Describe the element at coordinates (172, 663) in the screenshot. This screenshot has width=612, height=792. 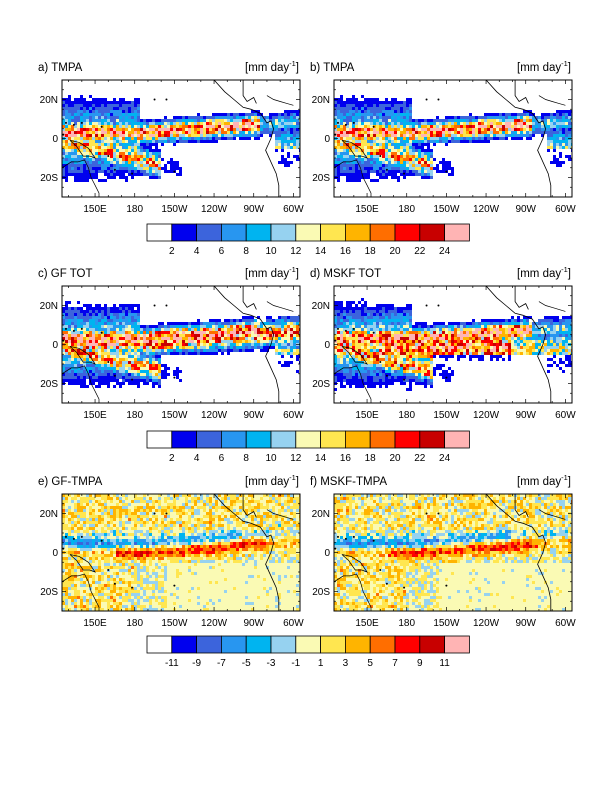
I see `colorbar-label: -11` at that location.